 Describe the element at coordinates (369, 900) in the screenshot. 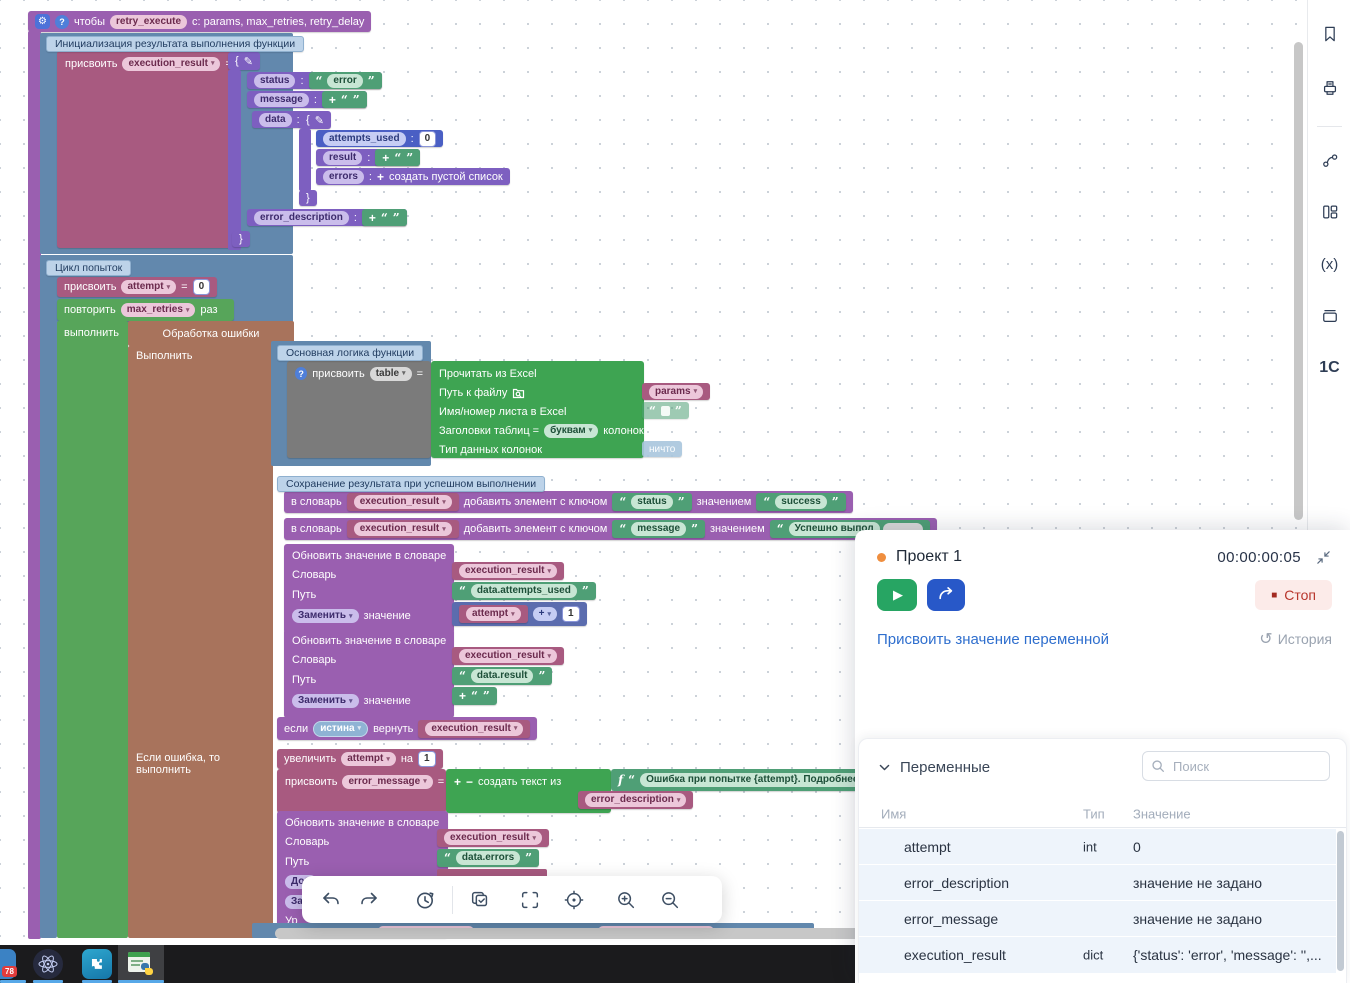

I see `redo-button` at that location.